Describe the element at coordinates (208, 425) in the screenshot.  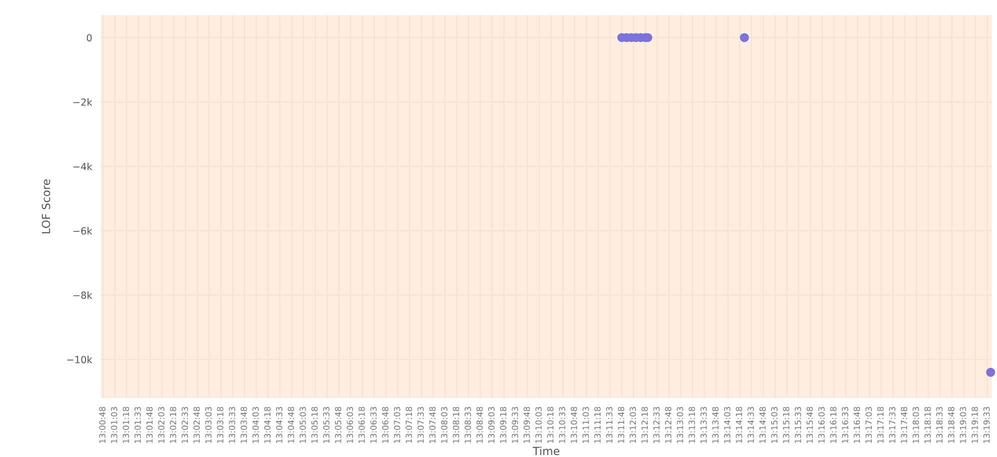
I see `x-tick-label: 13:03:03` at that location.